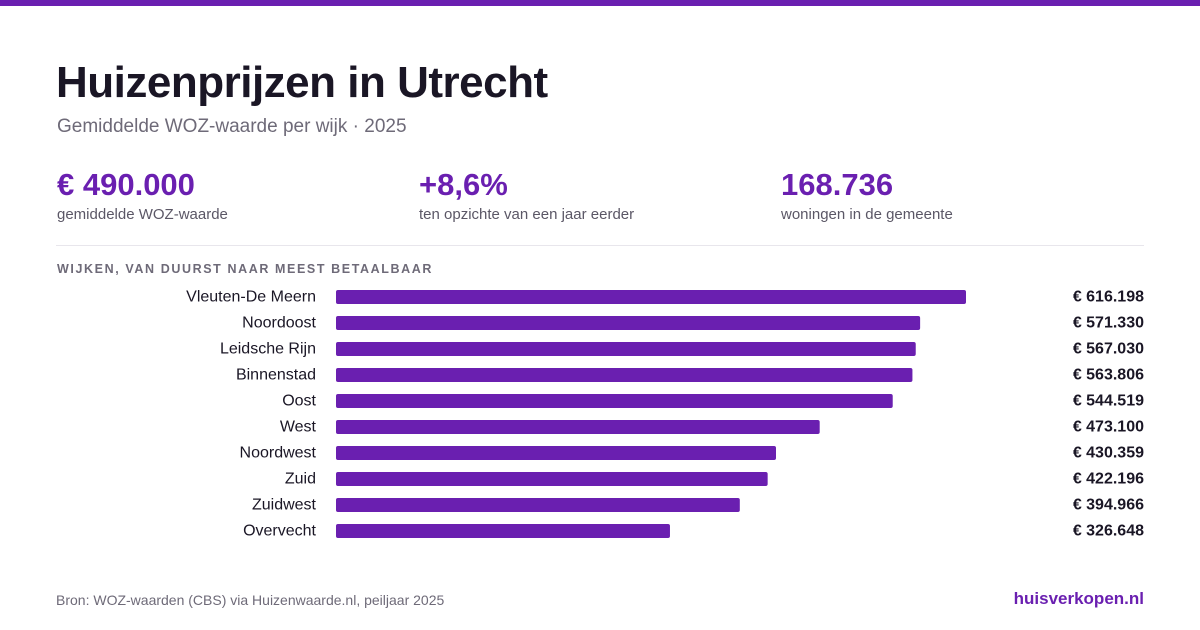 The width and height of the screenshot is (1200, 630). Describe the element at coordinates (298, 427) in the screenshot. I see `bar-category-label: West` at that location.